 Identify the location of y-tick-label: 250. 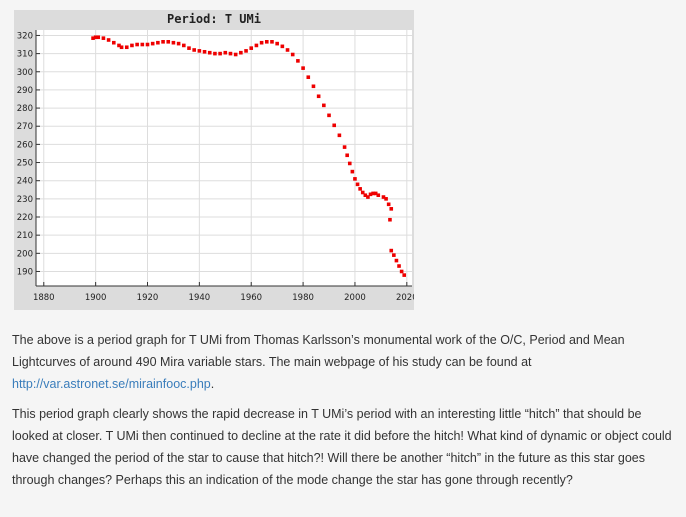
(25, 164).